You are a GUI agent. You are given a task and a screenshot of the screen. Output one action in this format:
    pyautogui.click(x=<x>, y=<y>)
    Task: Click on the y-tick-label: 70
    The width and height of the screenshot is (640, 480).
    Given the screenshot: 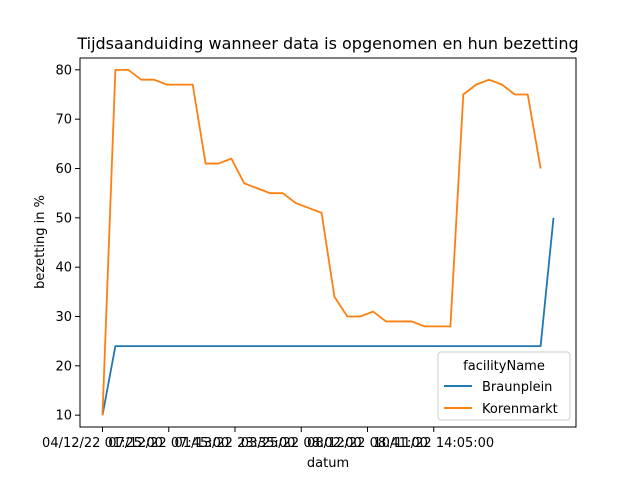 What is the action you would take?
    pyautogui.click(x=63, y=120)
    